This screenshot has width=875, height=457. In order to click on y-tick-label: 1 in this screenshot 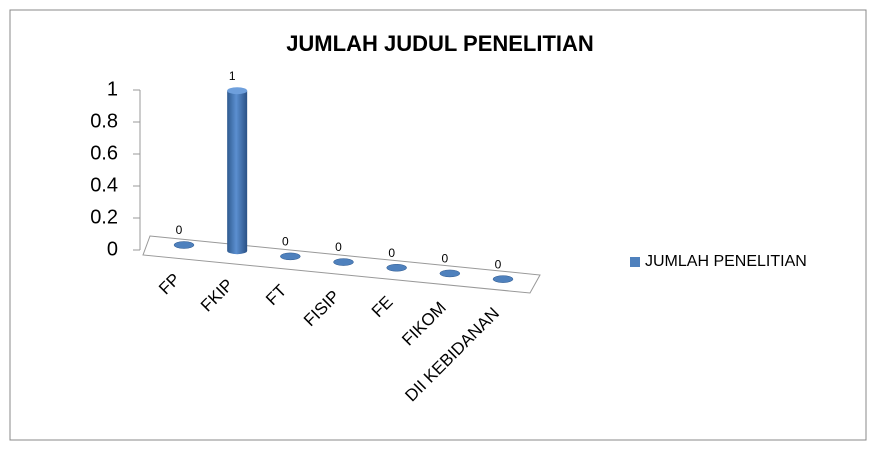, I will do `click(112, 89)`.